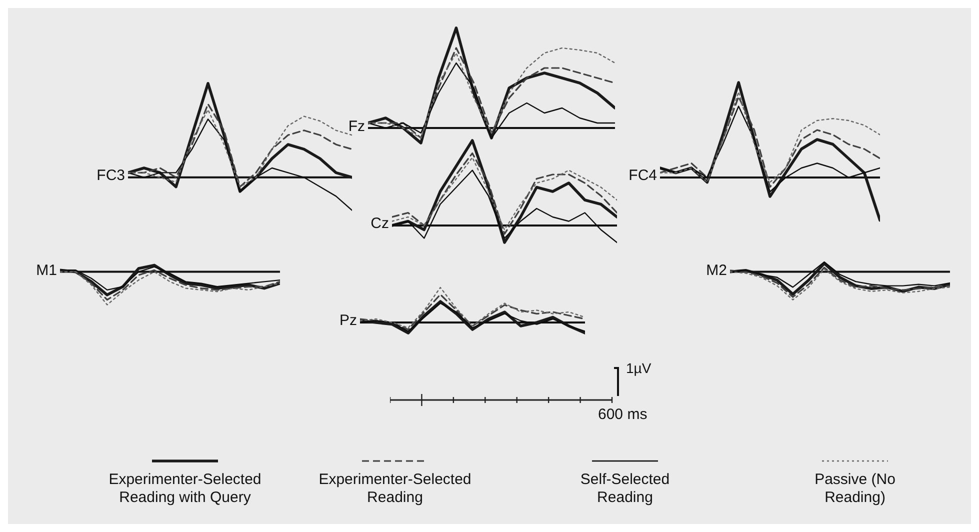 This screenshot has height=532, width=979. What do you see at coordinates (625, 489) in the screenshot?
I see `legend-label: Self-Selected Reading` at bounding box center [625, 489].